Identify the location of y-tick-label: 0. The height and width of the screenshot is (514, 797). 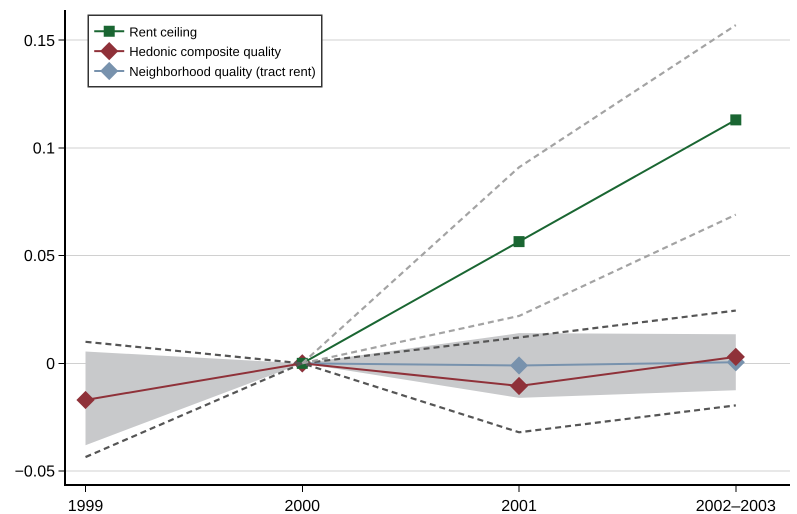
(51, 364).